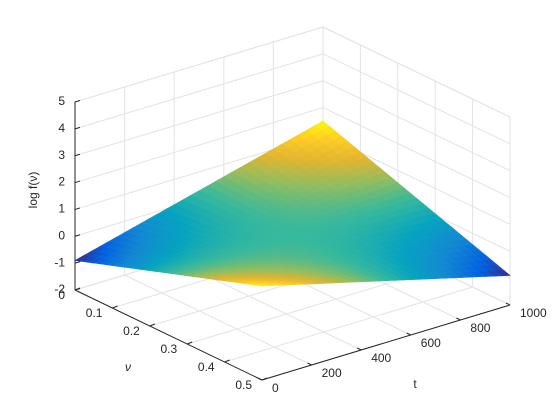 Image resolution: width=560 pixels, height=420 pixels. What do you see at coordinates (61, 209) in the screenshot?
I see `z-tick-label: 1` at bounding box center [61, 209].